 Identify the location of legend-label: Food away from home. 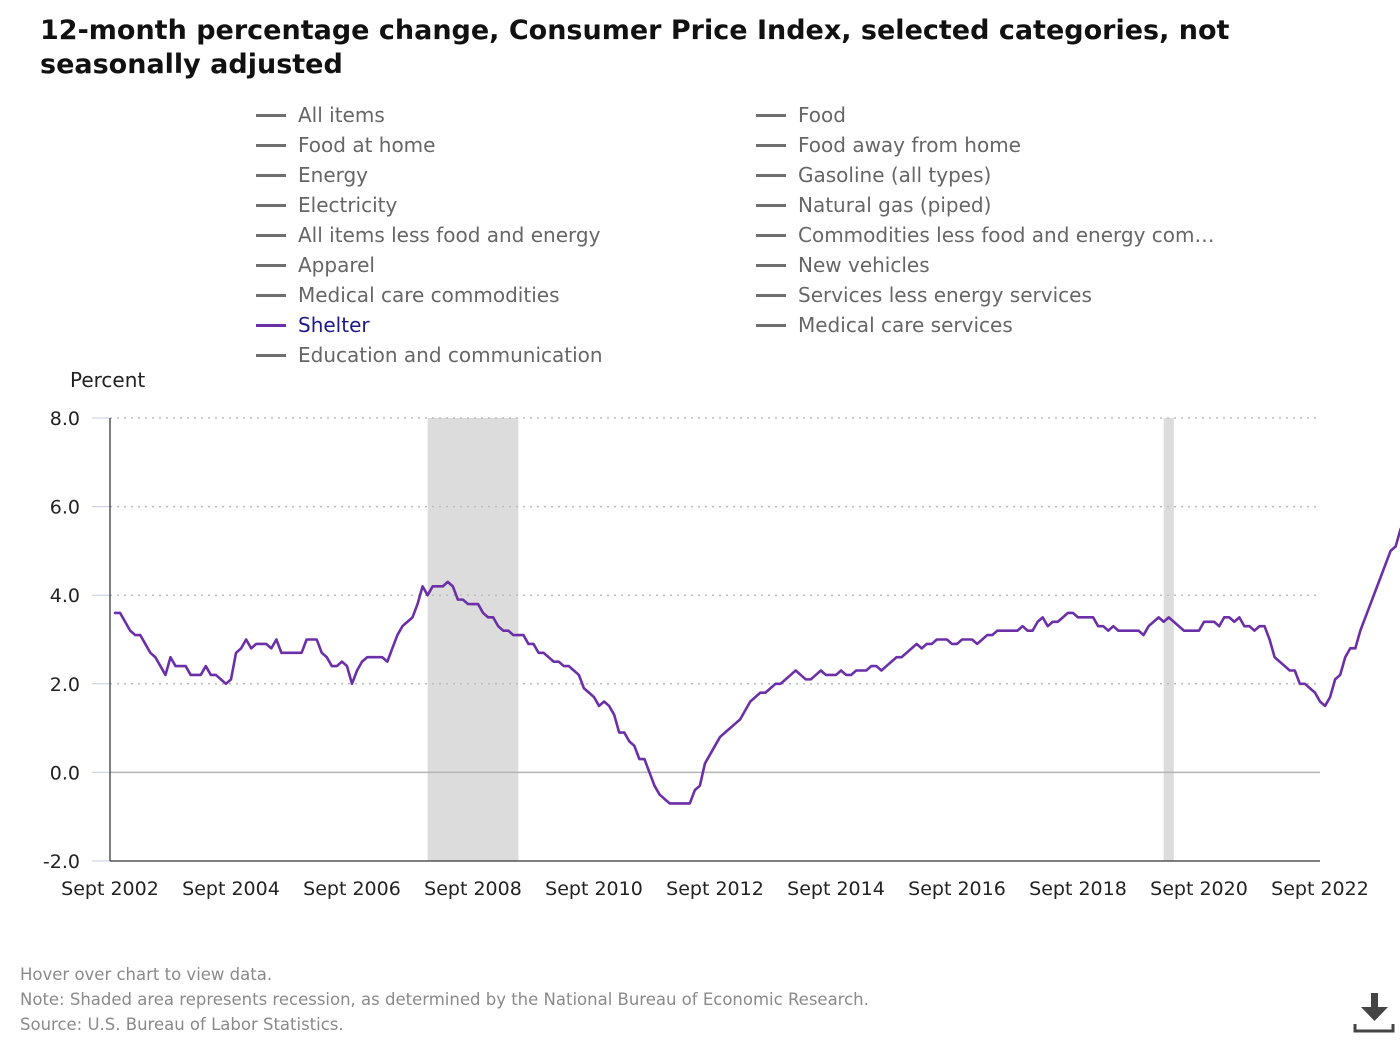
(909, 145).